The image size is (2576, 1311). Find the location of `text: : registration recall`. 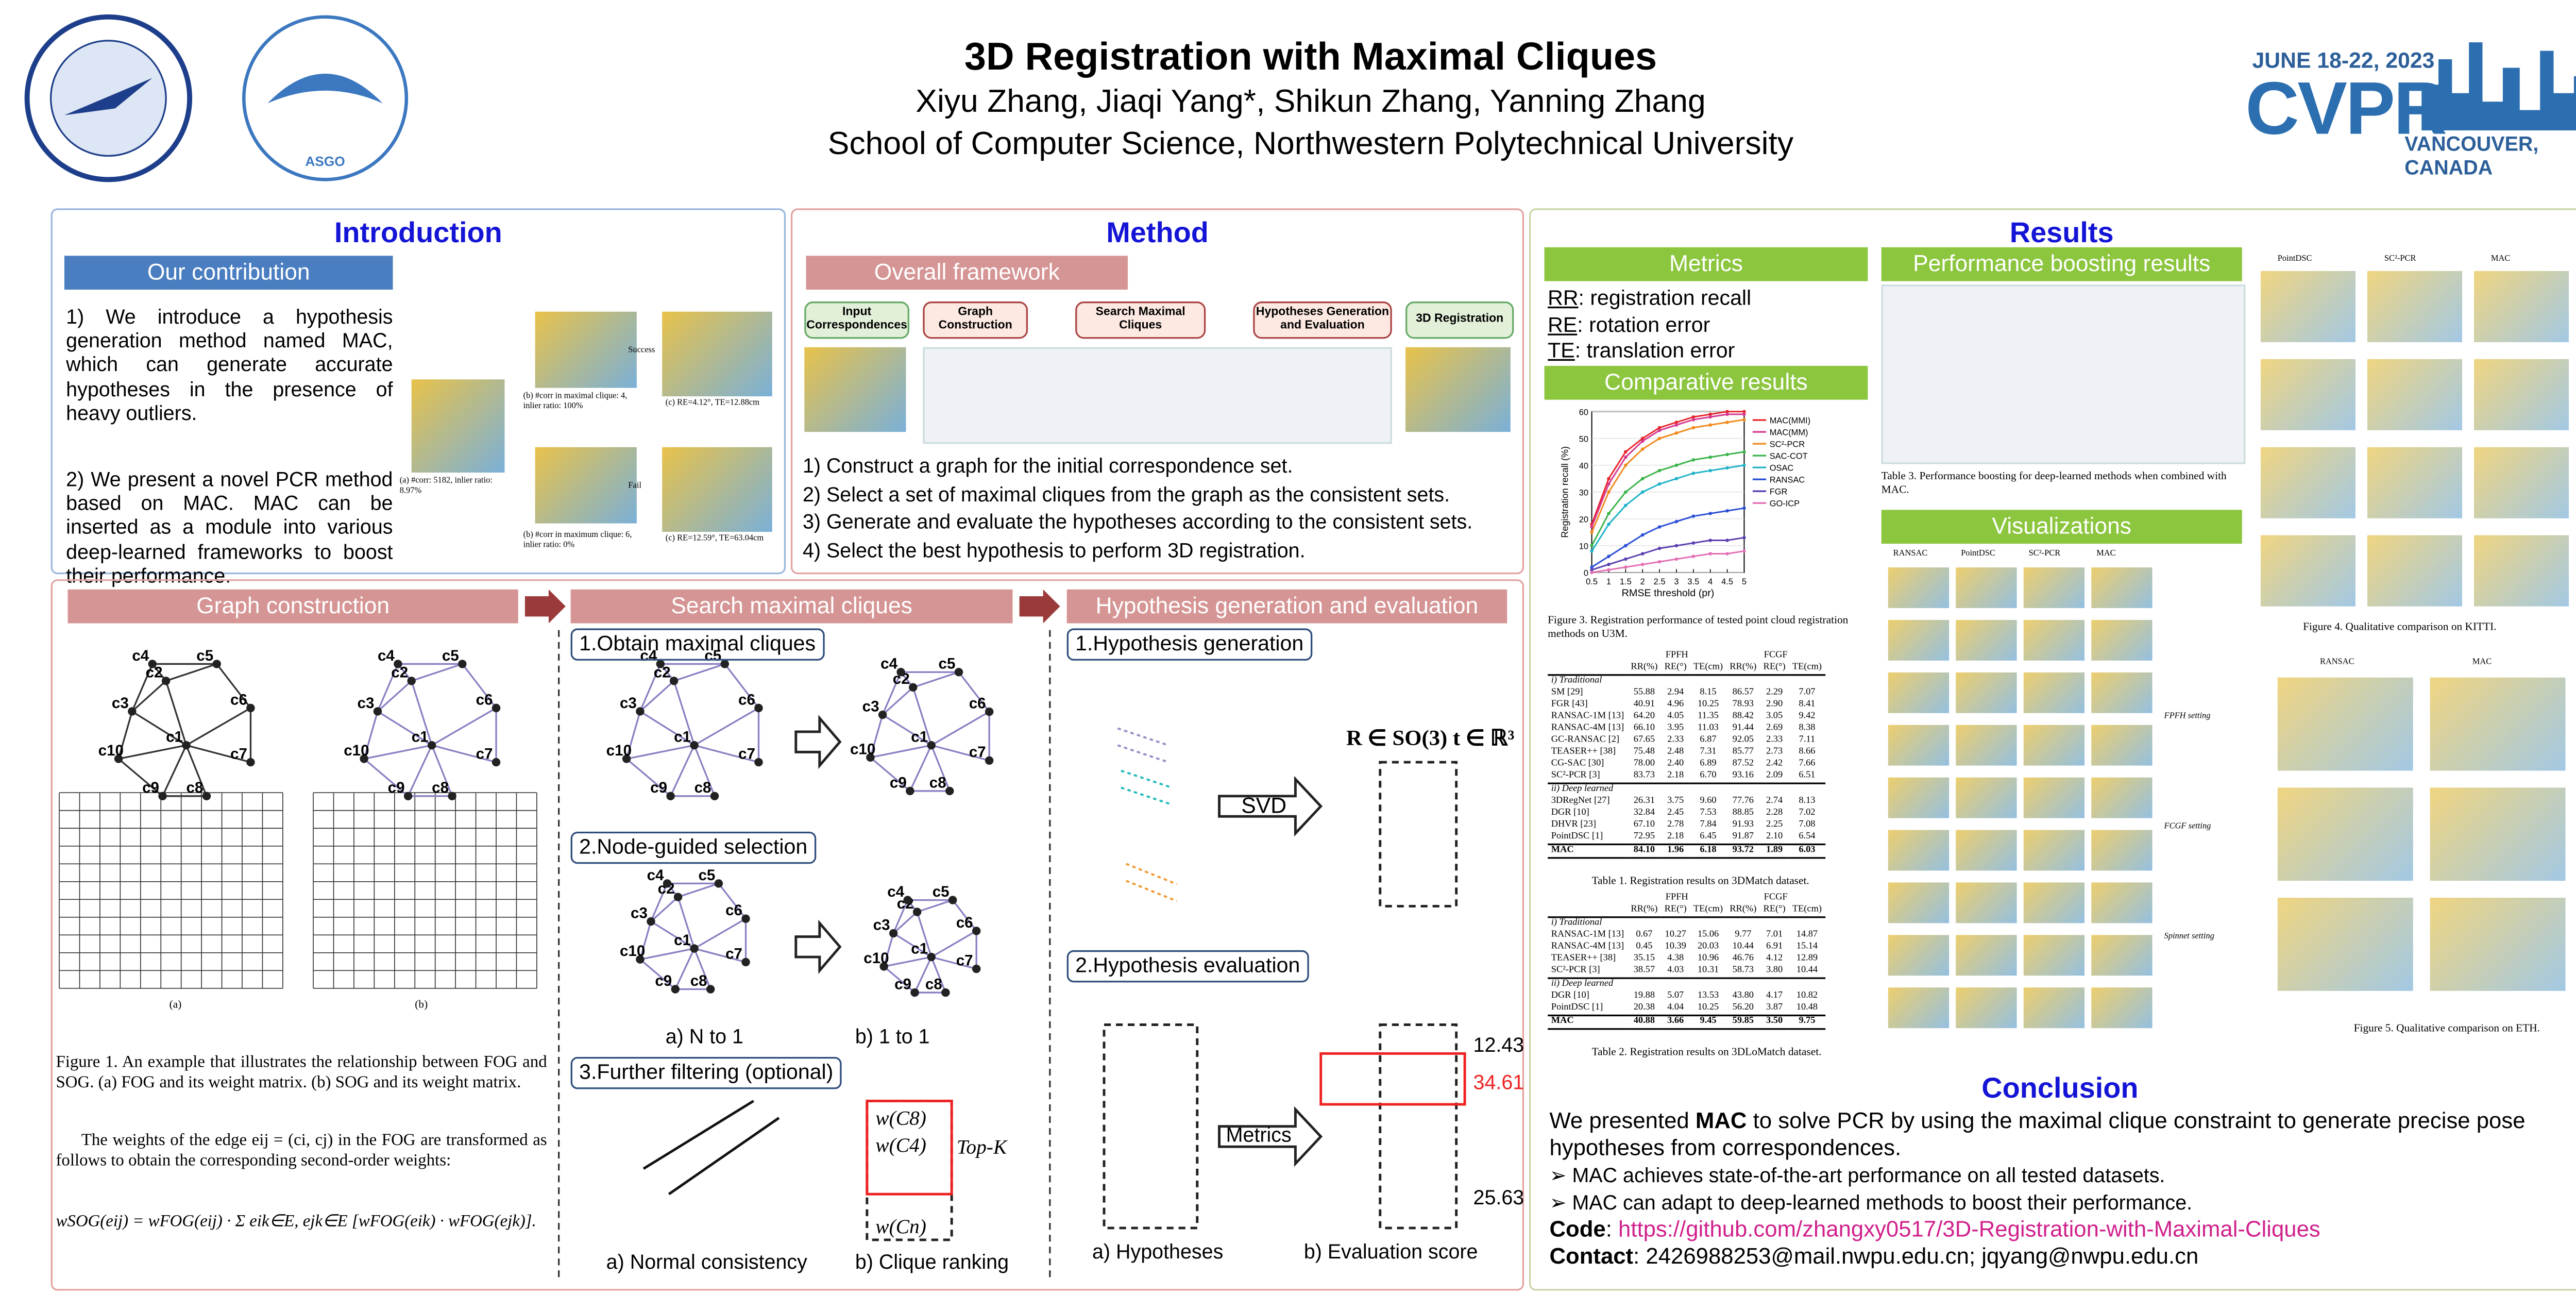

text: : registration recall is located at coordinates (1665, 298).